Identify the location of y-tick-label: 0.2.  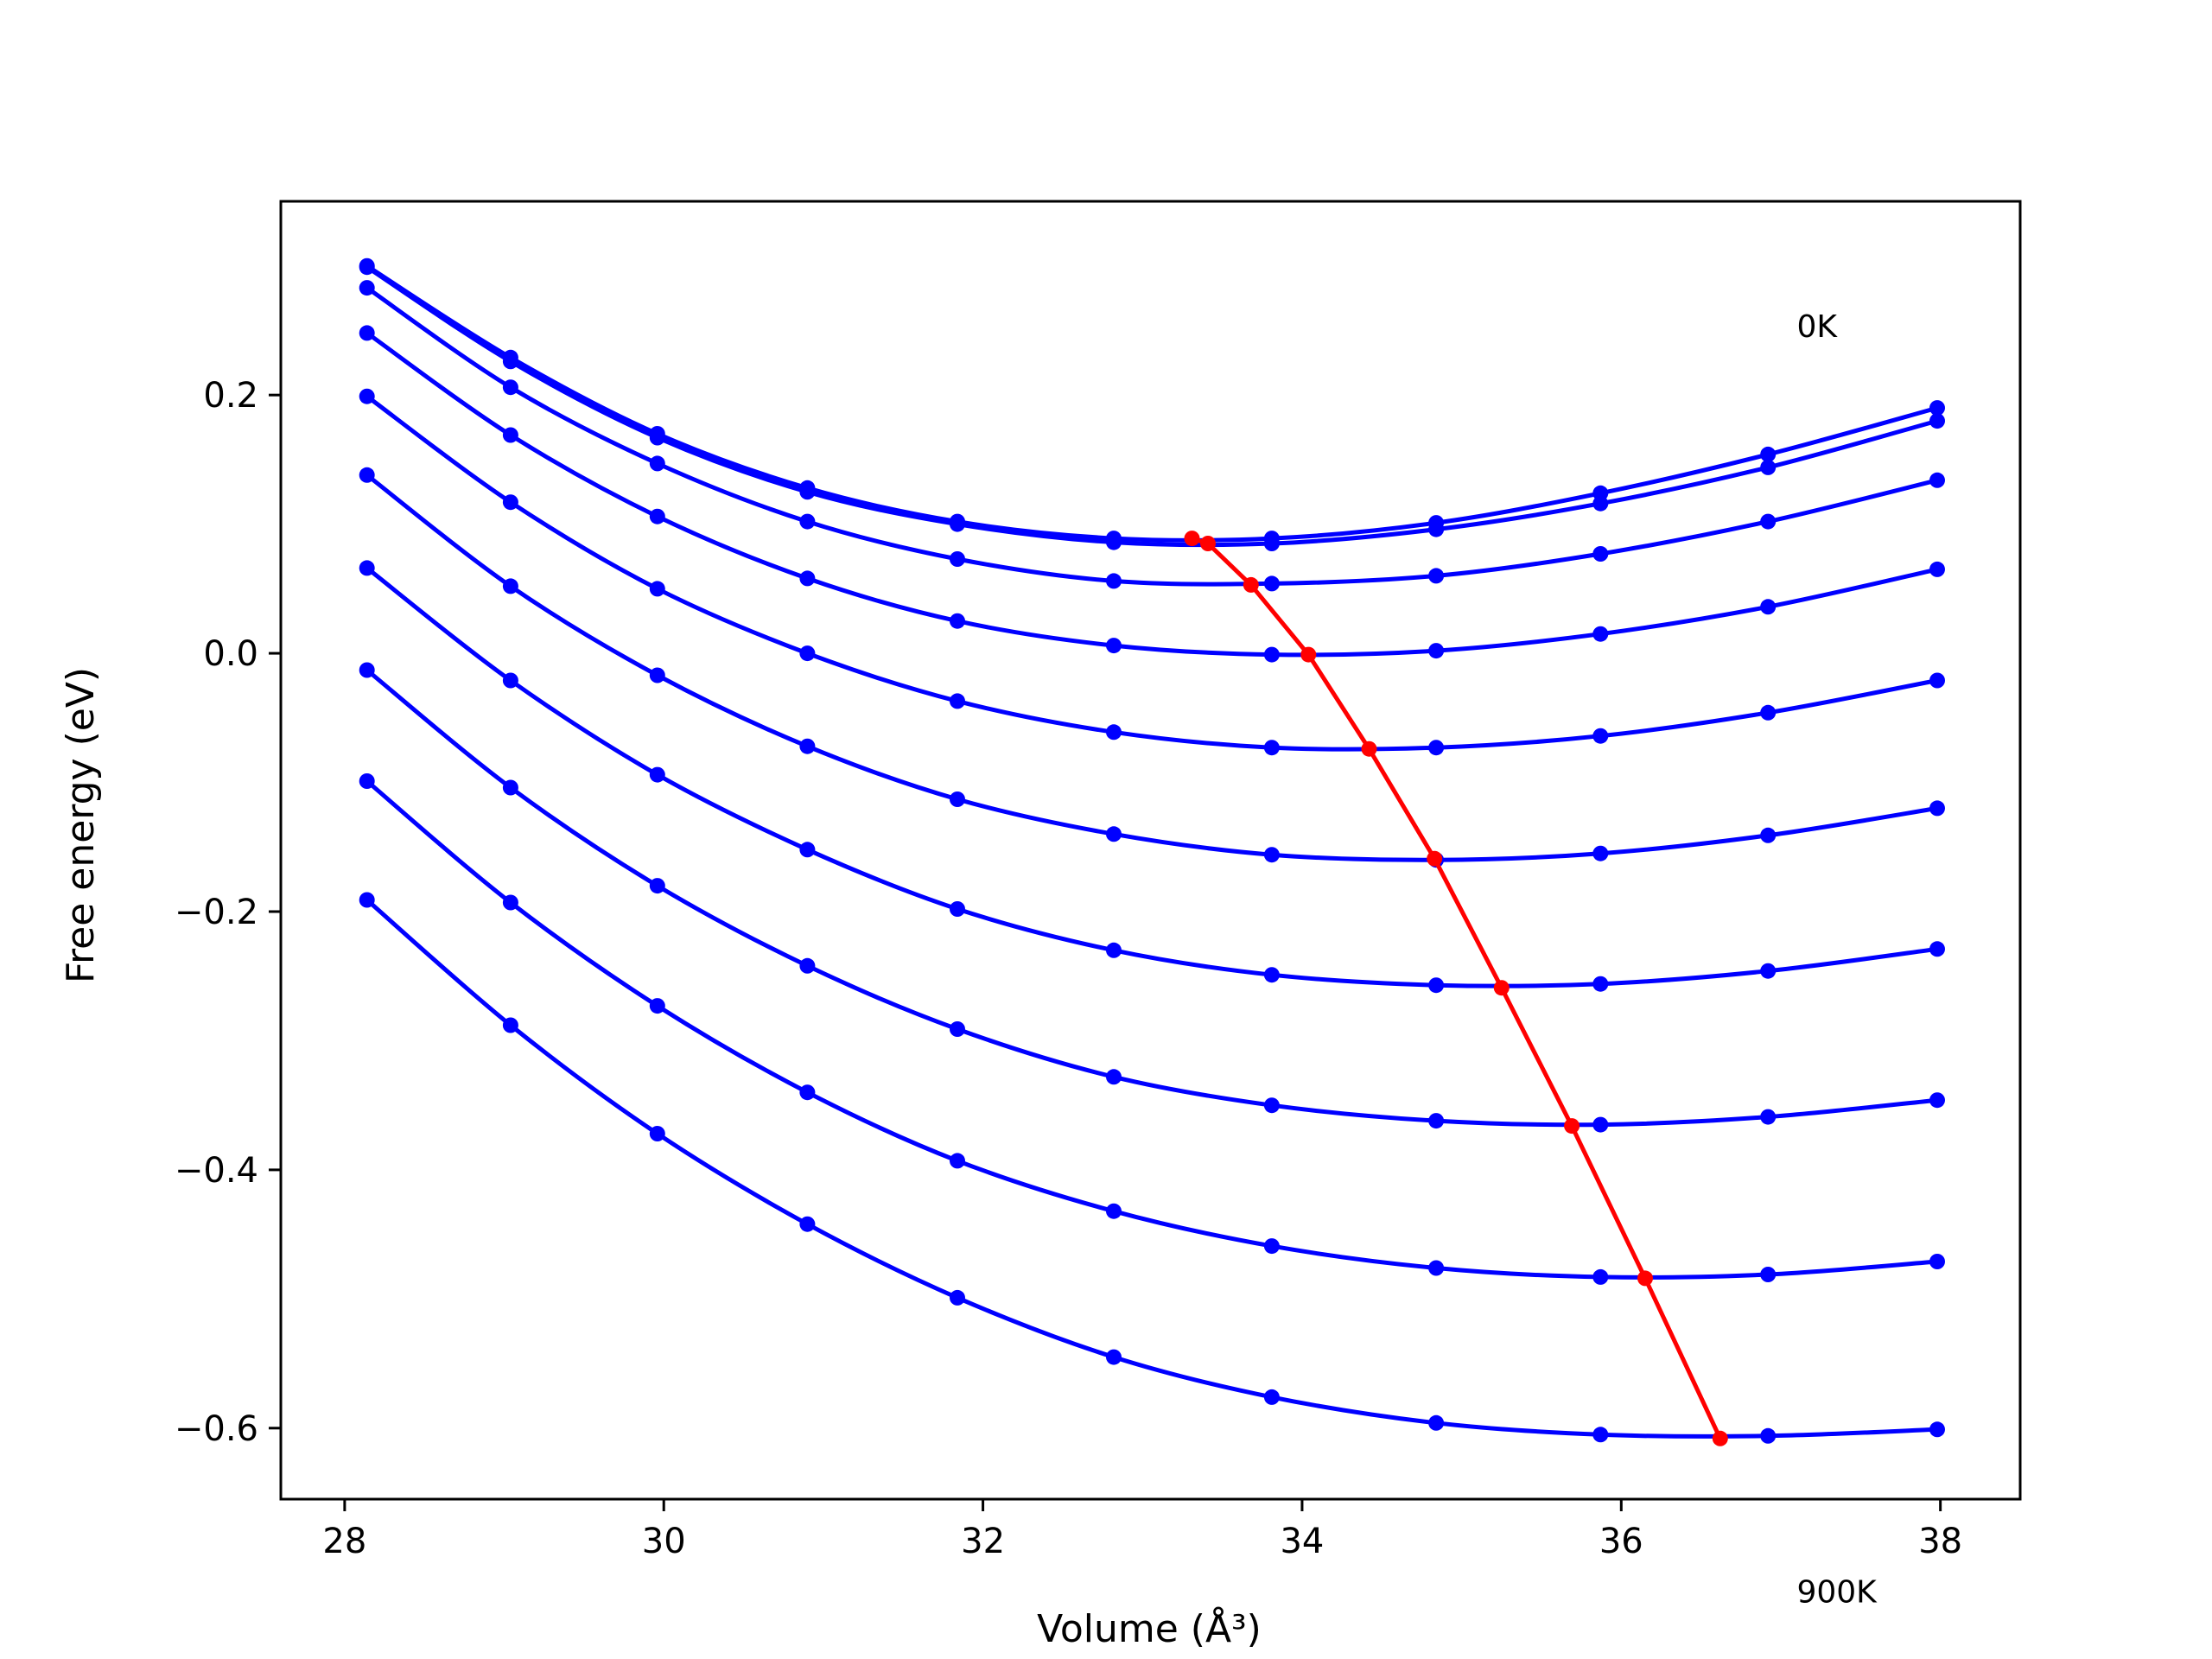
(231, 396).